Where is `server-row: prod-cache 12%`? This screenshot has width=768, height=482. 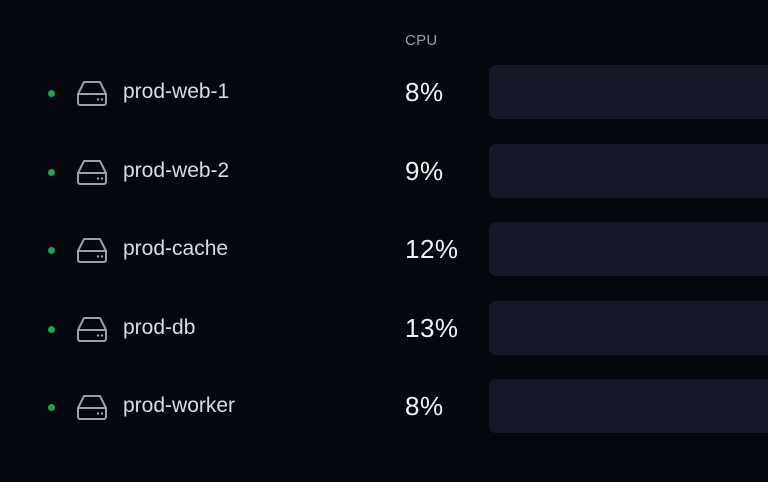
server-row: prod-cache 12% is located at coordinates (384, 253).